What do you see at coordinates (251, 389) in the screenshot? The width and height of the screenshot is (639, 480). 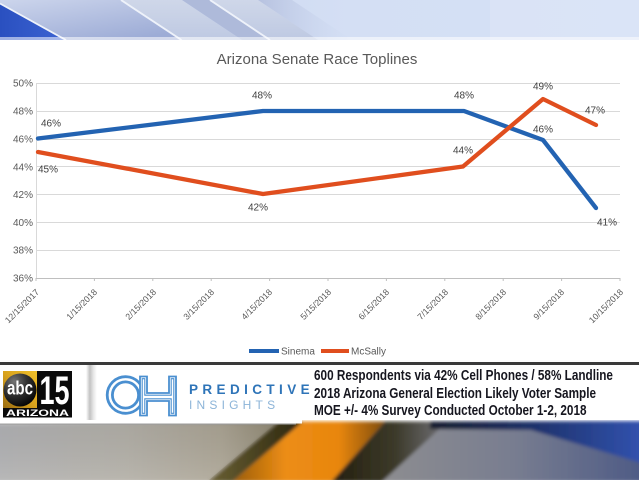 I see `svg-text: PREDICTIVE` at bounding box center [251, 389].